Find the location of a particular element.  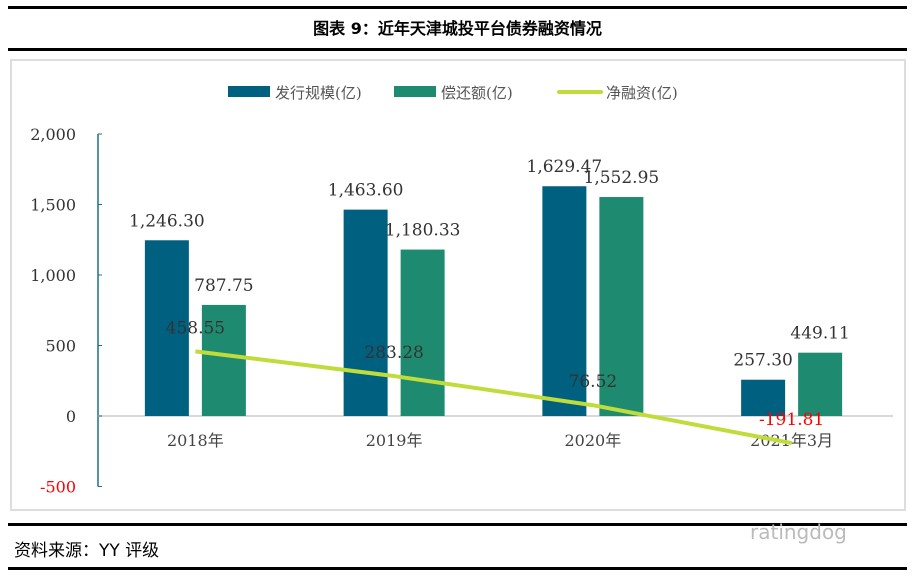

data-label: 257.30 is located at coordinates (762, 361).